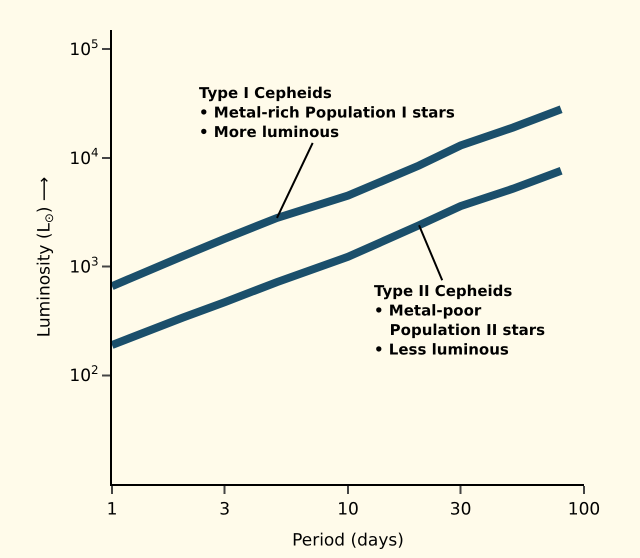  What do you see at coordinates (461, 509) in the screenshot?
I see `x-tick-label: 30` at bounding box center [461, 509].